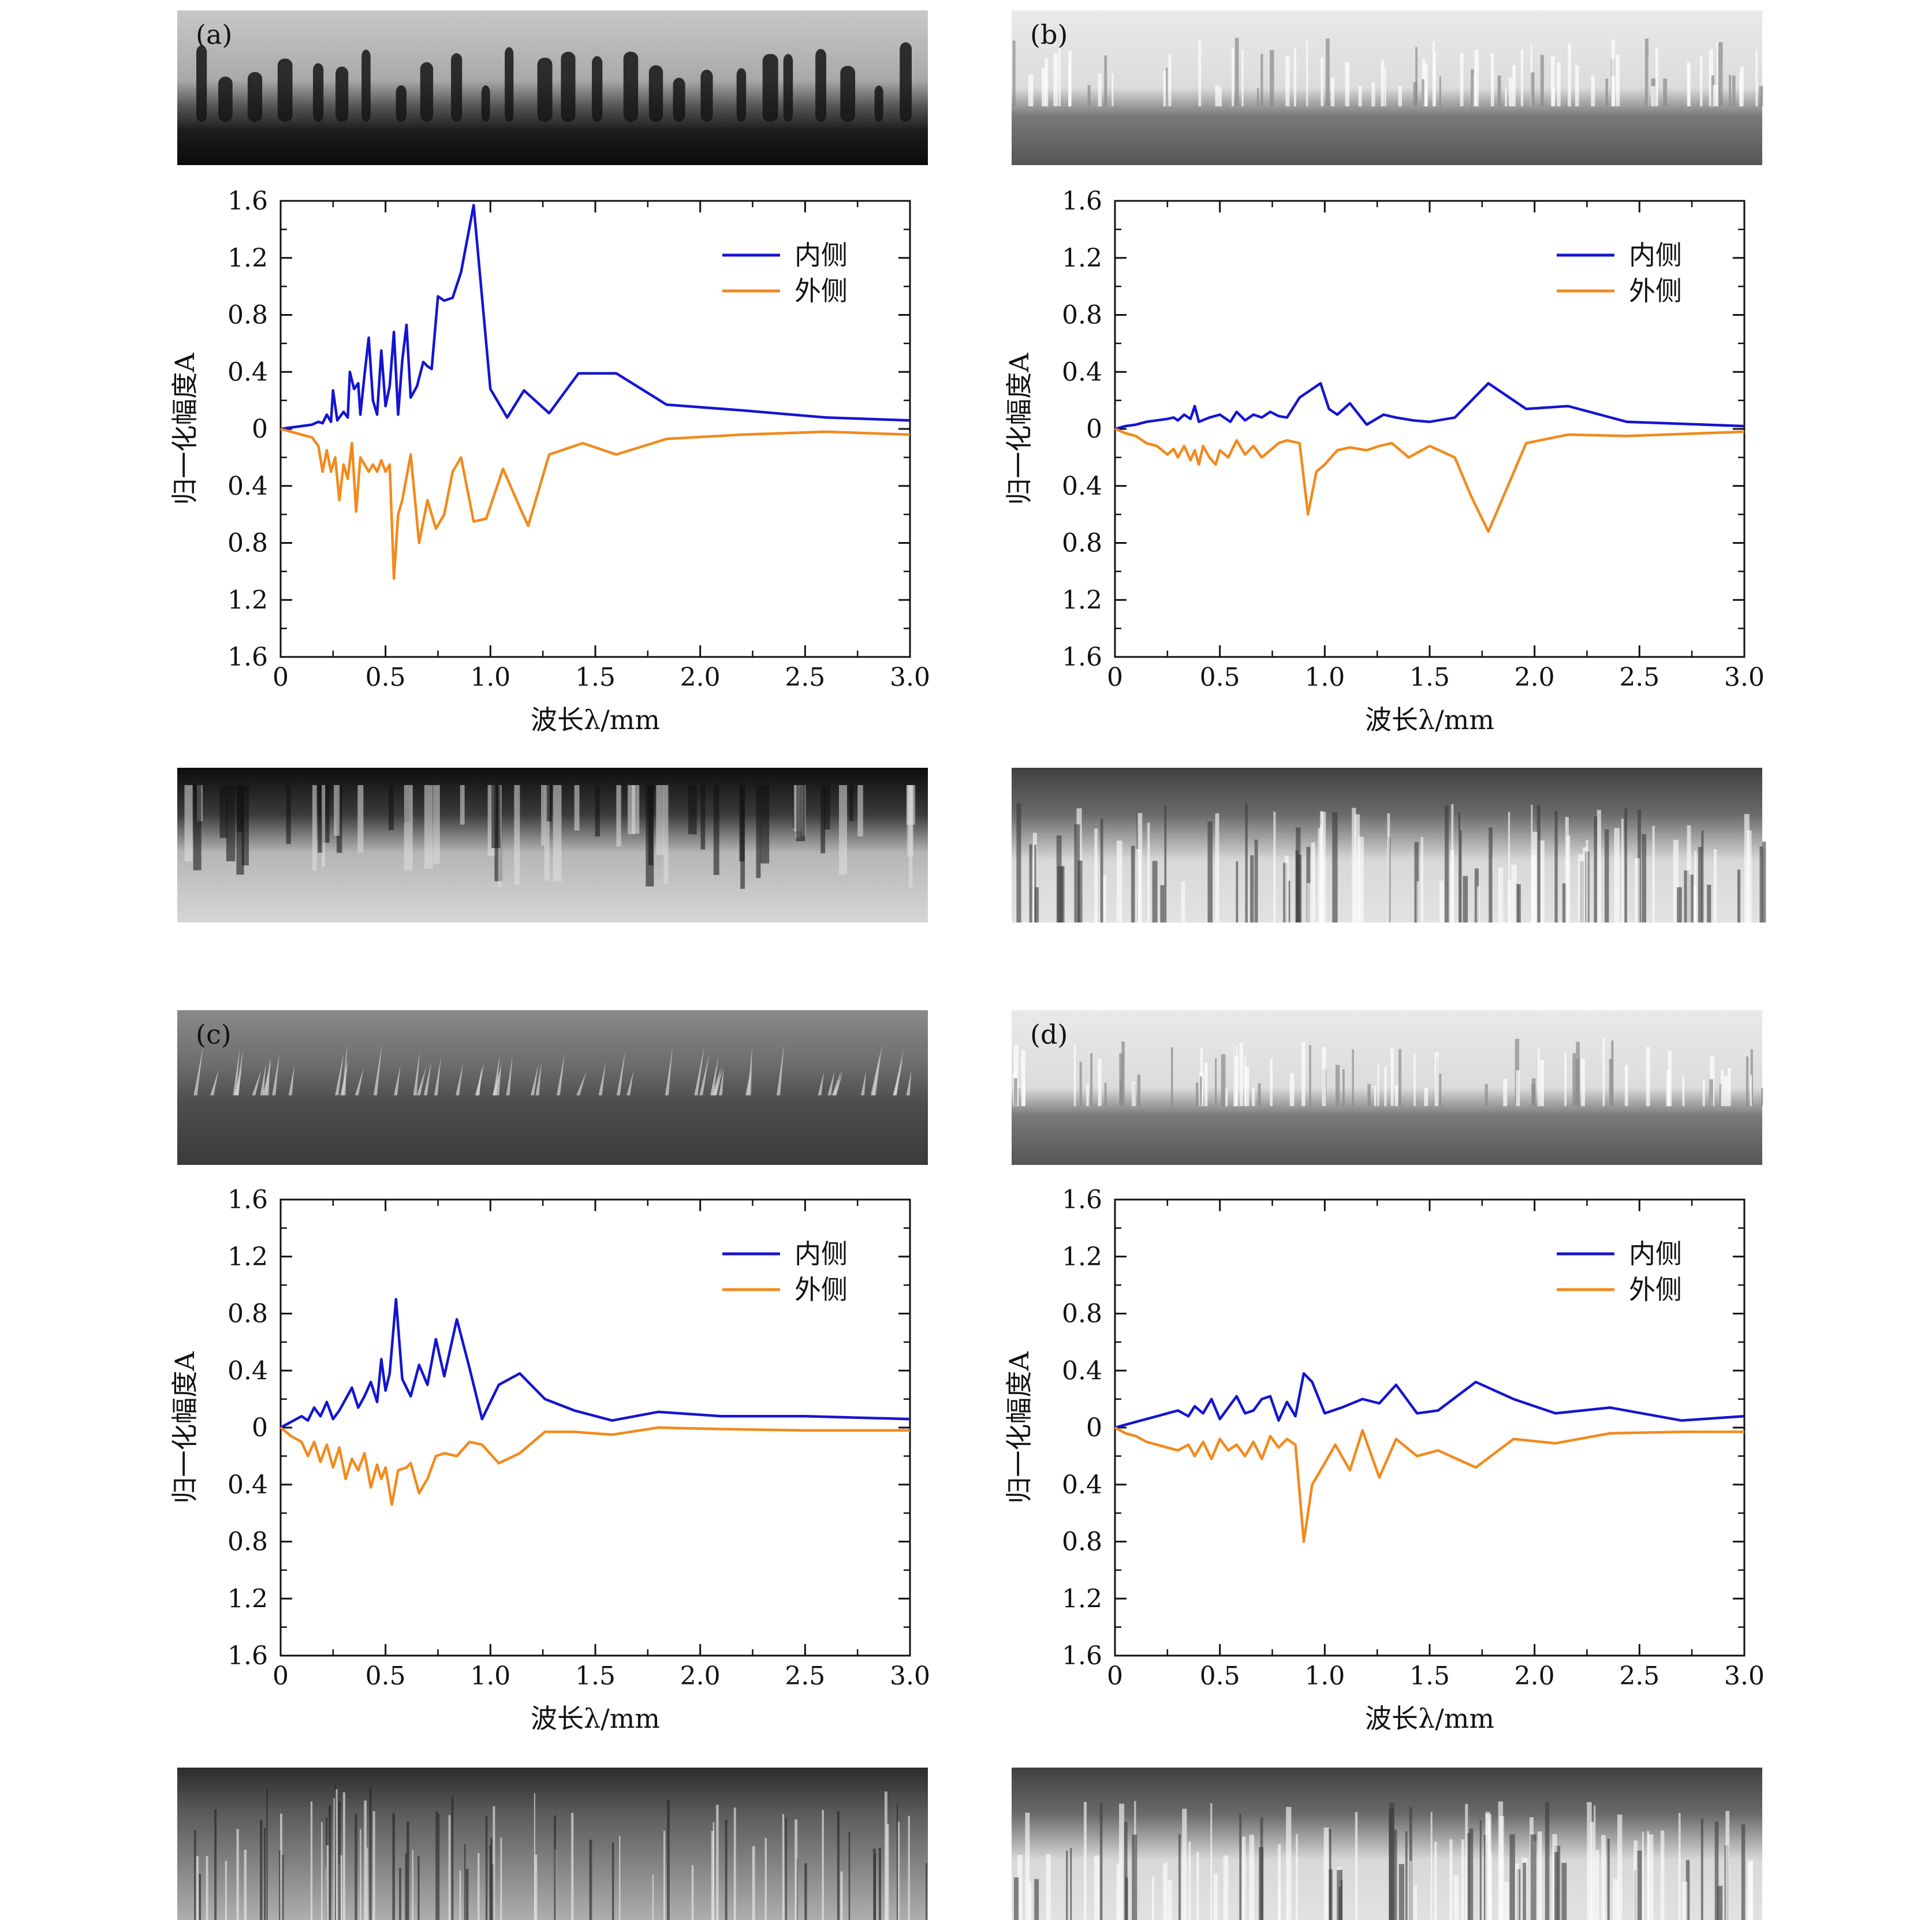 This screenshot has width=1932, height=1920. What do you see at coordinates (1220, 1676) in the screenshot?
I see `x-tick-label: 0.5` at bounding box center [1220, 1676].